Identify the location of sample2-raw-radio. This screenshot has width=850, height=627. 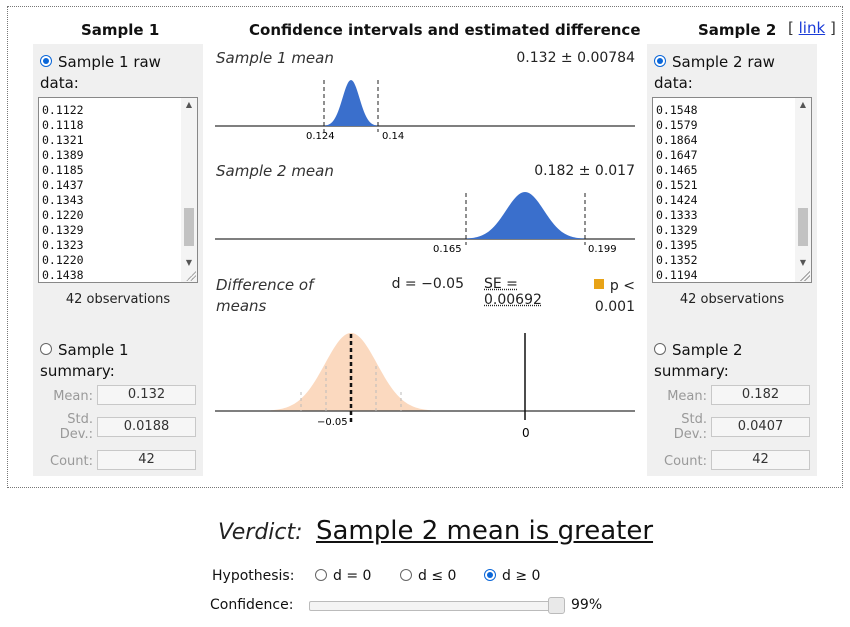
(660, 61).